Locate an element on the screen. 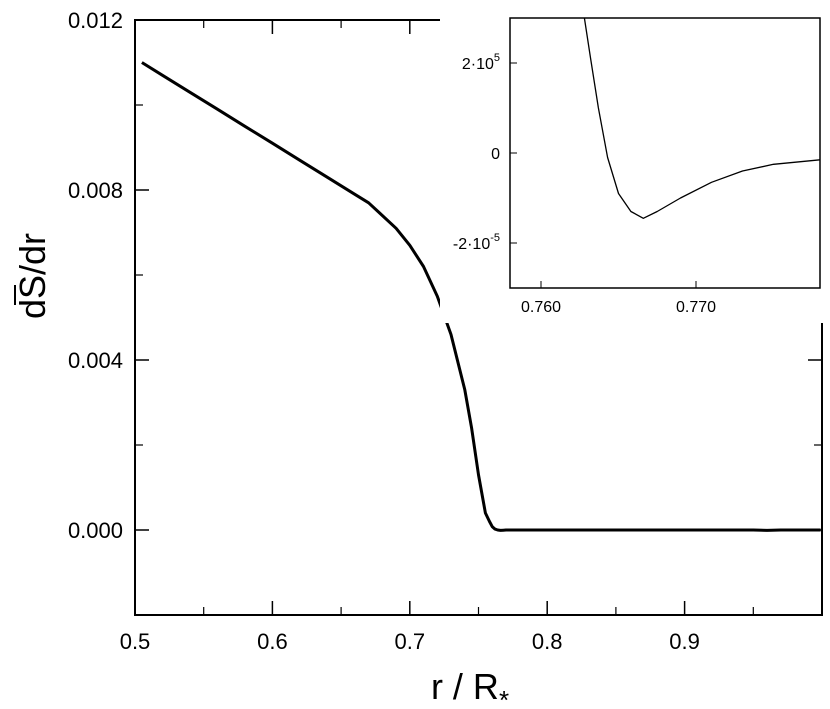 The image size is (830, 709). inset-series is located at coordinates (702, 118).